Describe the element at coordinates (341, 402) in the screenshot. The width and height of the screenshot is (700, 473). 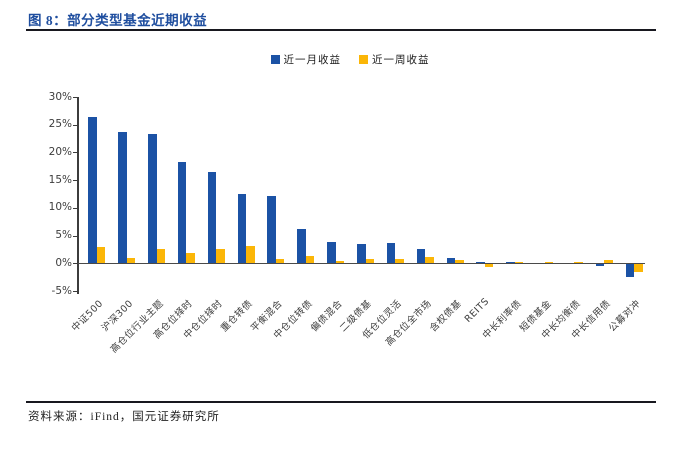
I see `source-divider` at that location.